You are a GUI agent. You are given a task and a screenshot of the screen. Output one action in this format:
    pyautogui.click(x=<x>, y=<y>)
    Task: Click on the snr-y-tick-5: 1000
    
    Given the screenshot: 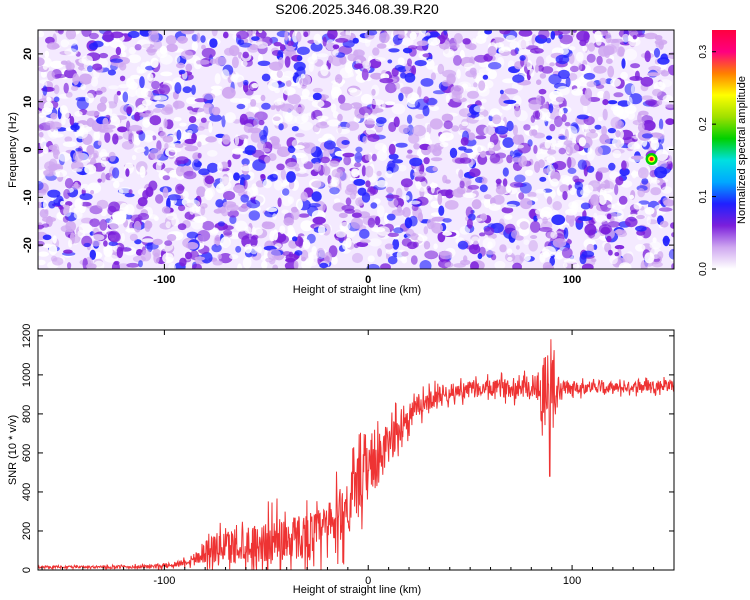 What is the action you would take?
    pyautogui.click(x=27, y=375)
    